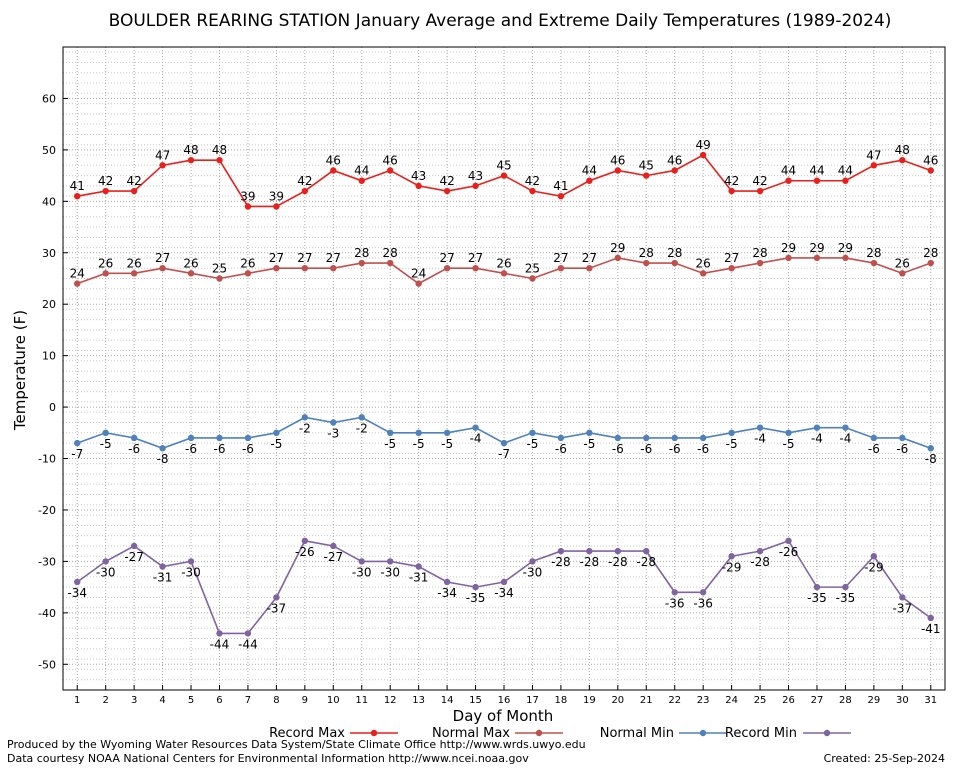  I want to click on y-tick-label: 60, so click(49, 98).